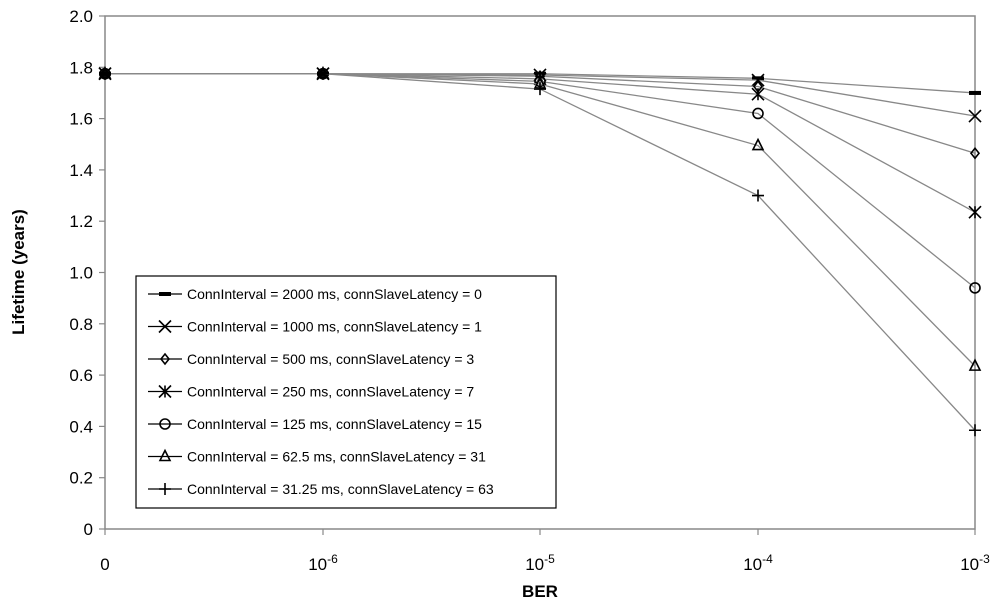 This screenshot has height=611, width=1000. Describe the element at coordinates (81, 375) in the screenshot. I see `y-tick-label: 0.6` at that location.